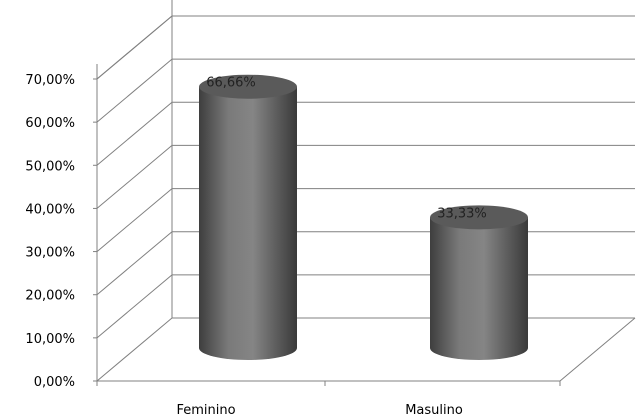 Image resolution: width=642 pixels, height=419 pixels. I want to click on y-tick-label: 0,00%, so click(54, 382).